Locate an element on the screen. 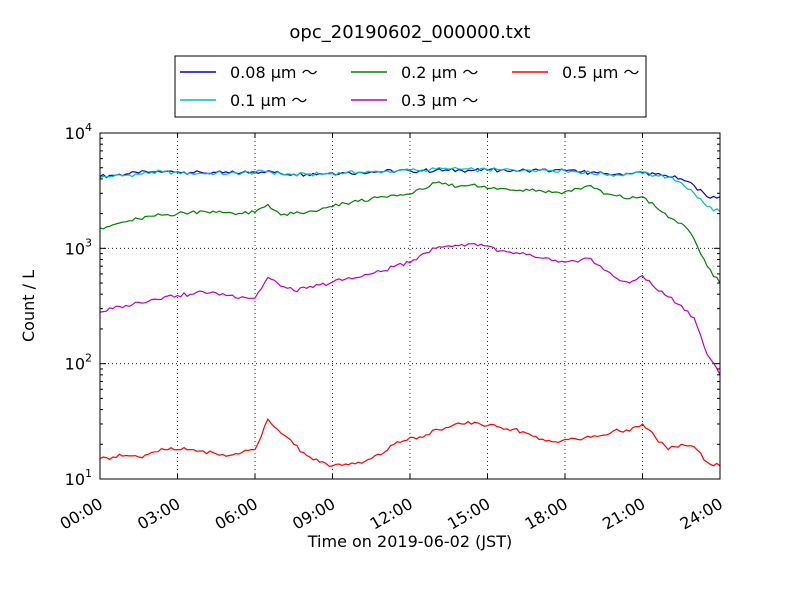  x-axis-label: Time on 2019-06-02 (JST) is located at coordinates (409, 541).